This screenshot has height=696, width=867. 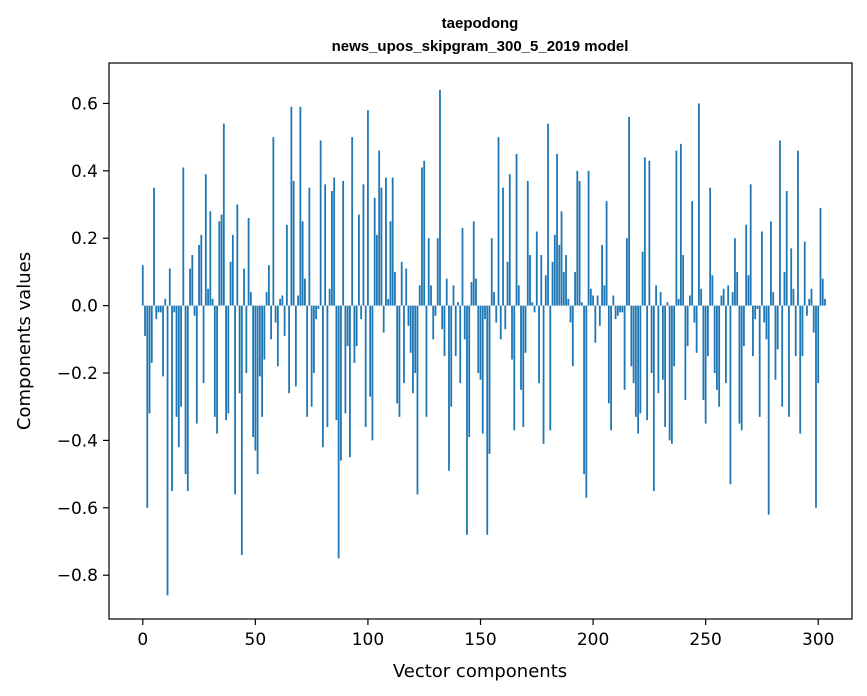 What do you see at coordinates (84, 172) in the screenshot?
I see `y-tick-label: 0.4` at bounding box center [84, 172].